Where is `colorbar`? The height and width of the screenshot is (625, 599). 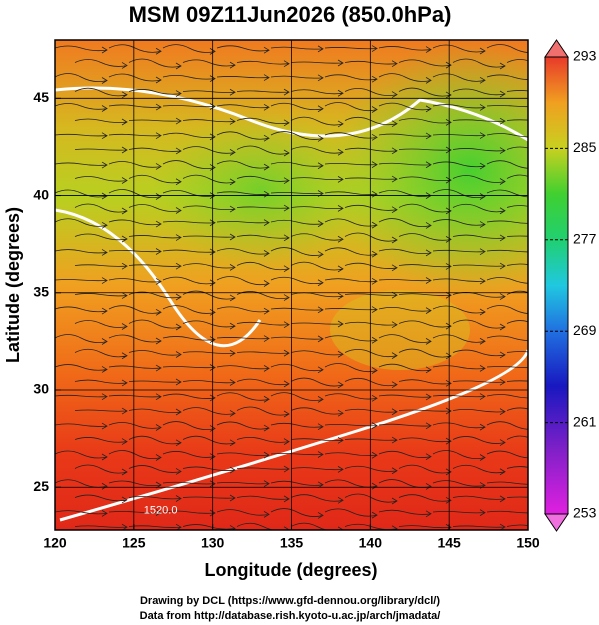
colorbar is located at coordinates (556, 285).